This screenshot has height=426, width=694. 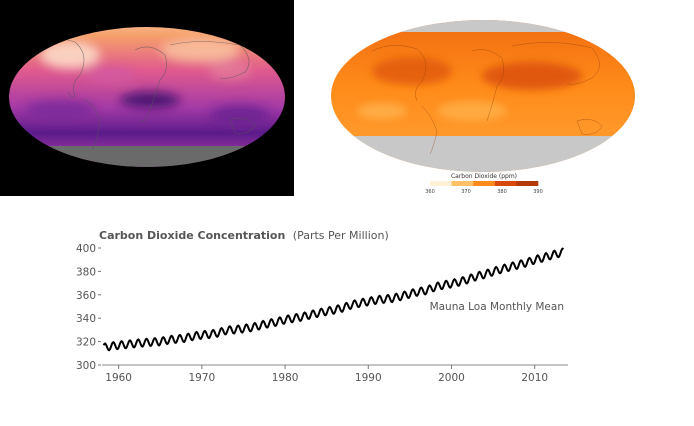 I want to click on series-label: Mauna Loa Monthly Mean, so click(x=497, y=307).